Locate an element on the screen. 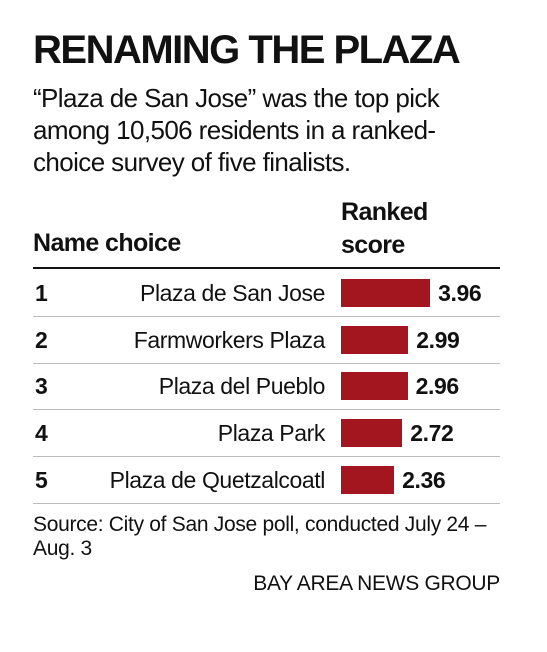 Image resolution: width=547 pixels, height=652 pixels. value-label: 2.72 is located at coordinates (432, 433).